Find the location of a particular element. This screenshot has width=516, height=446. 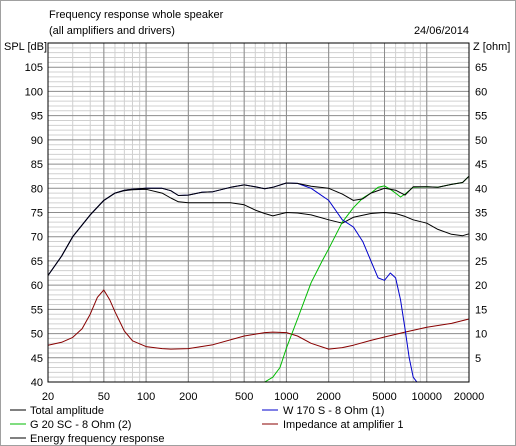

y-axis-right-ticks: 5 10 15 20 25 30 35 40 45 50 55 60 65 is located at coordinates (481, 213).